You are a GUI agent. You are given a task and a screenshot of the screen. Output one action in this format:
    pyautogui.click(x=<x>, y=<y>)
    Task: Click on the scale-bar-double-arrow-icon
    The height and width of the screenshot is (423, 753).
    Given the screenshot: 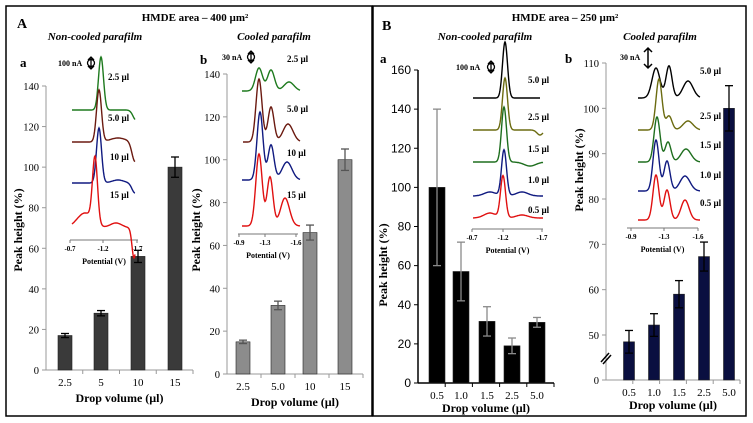 What is the action you would take?
    pyautogui.click(x=648, y=58)
    